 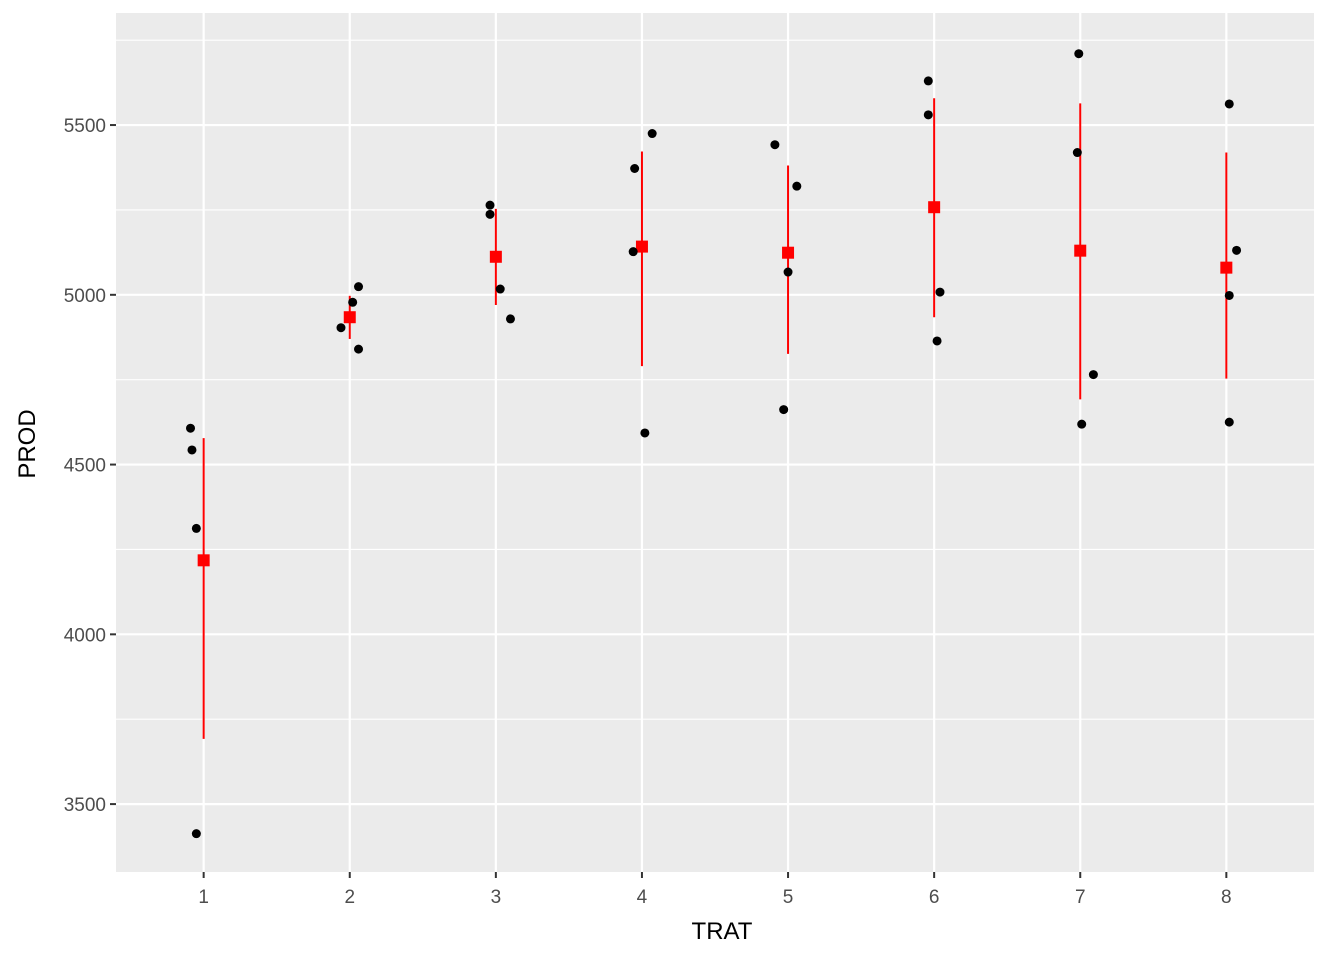 What do you see at coordinates (27, 443) in the screenshot?
I see `y-axis-title: PROD` at bounding box center [27, 443].